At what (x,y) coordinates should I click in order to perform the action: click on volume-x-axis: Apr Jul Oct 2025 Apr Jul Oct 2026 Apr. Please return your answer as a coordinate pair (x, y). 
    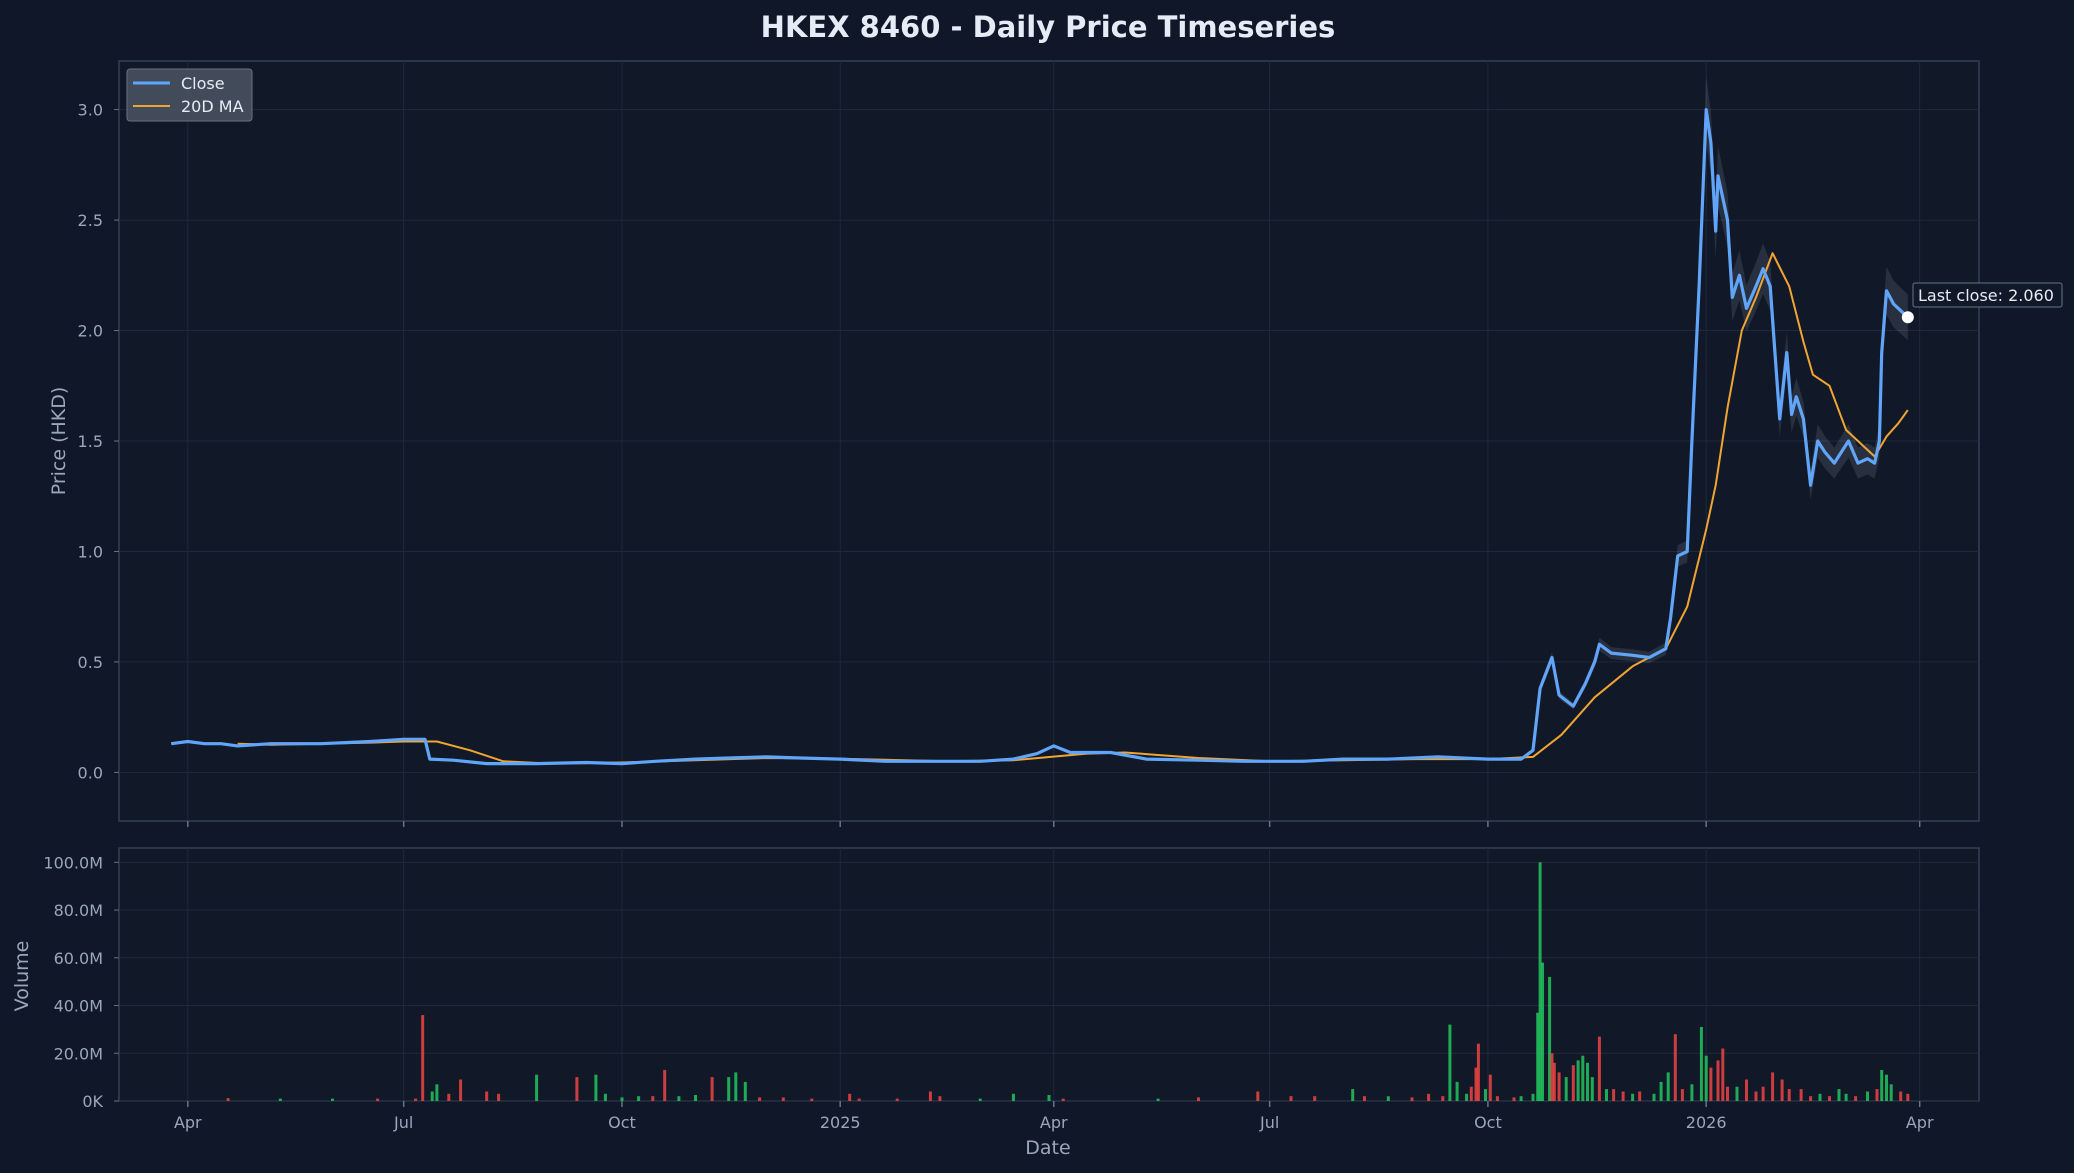
    Looking at the image, I should click on (1054, 1116).